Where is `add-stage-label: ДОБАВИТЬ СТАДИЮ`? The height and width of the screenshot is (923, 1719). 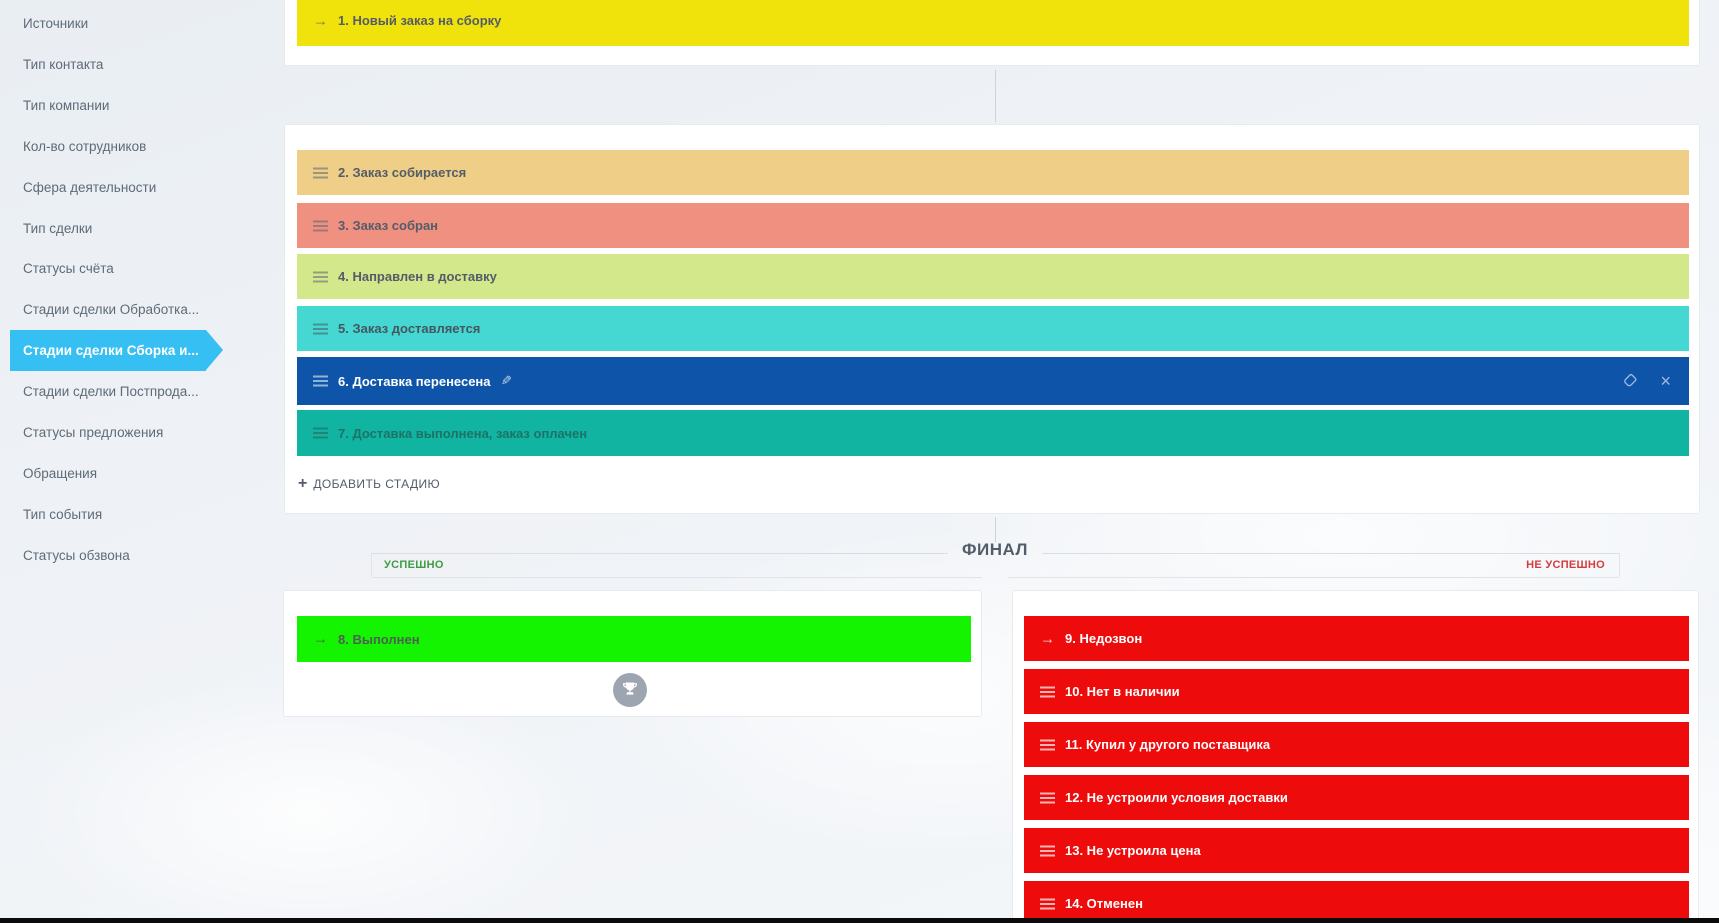 add-stage-label: ДОБАВИТЬ СТАДИЮ is located at coordinates (377, 484).